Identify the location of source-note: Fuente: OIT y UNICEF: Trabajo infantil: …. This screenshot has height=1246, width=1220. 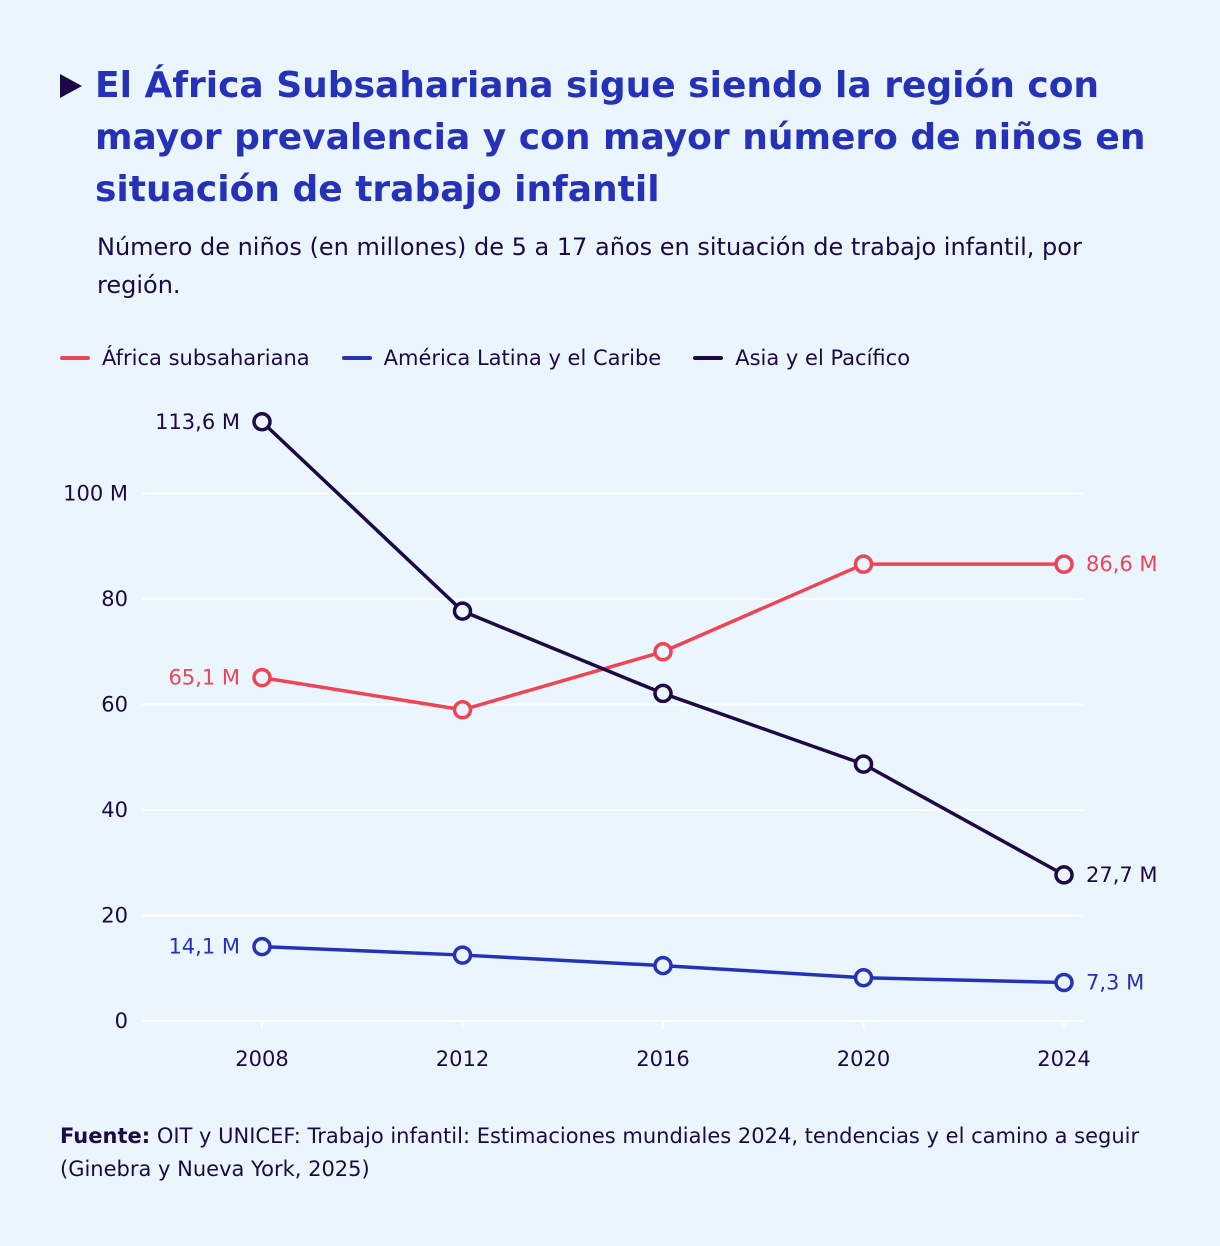
(610, 1153).